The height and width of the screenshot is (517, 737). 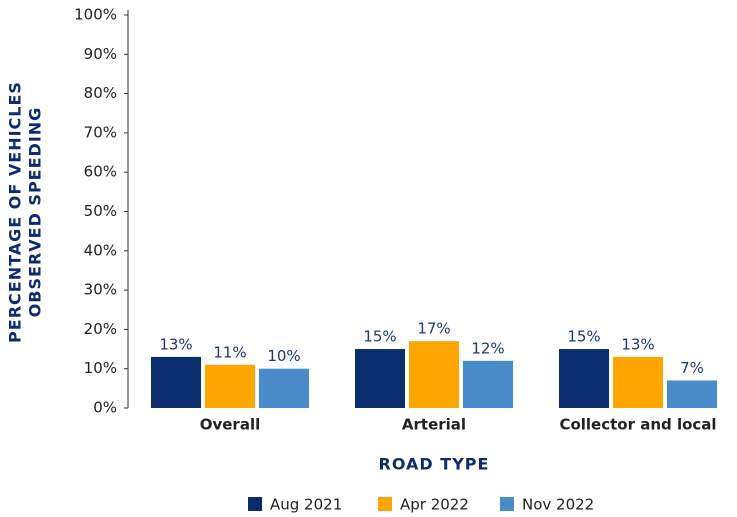 I want to click on legend-label: Aug 2021, so click(x=306, y=505).